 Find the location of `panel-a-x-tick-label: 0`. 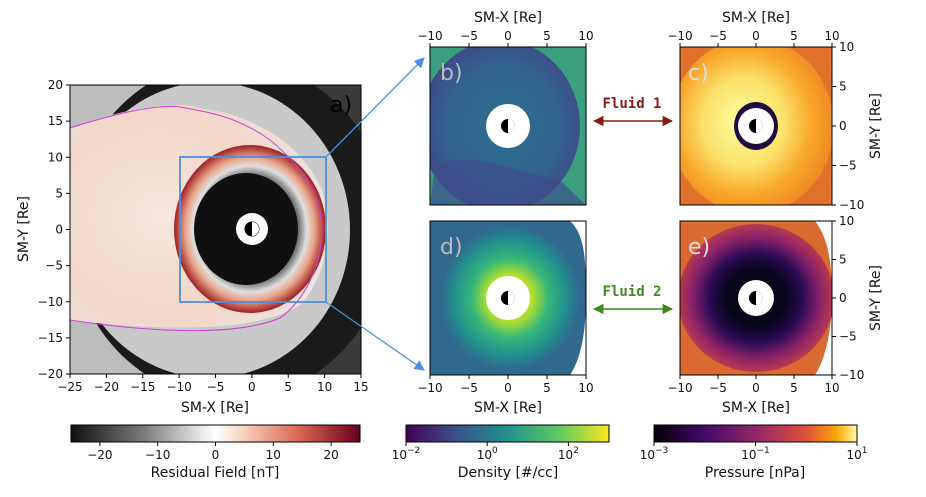

panel-a-x-tick-label: 0 is located at coordinates (252, 387).